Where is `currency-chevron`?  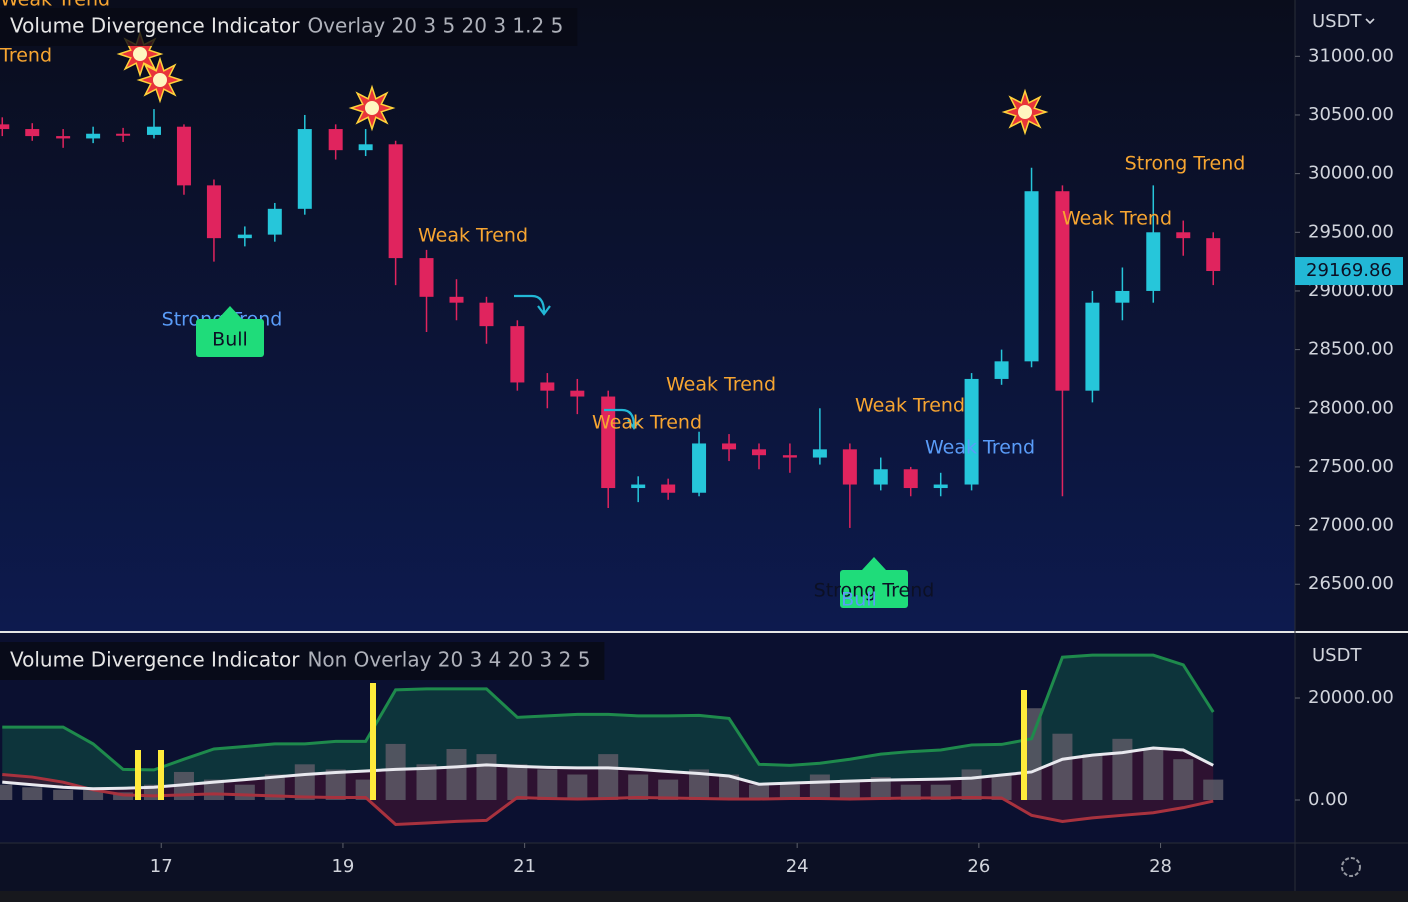
currency-chevron is located at coordinates (1370, 21).